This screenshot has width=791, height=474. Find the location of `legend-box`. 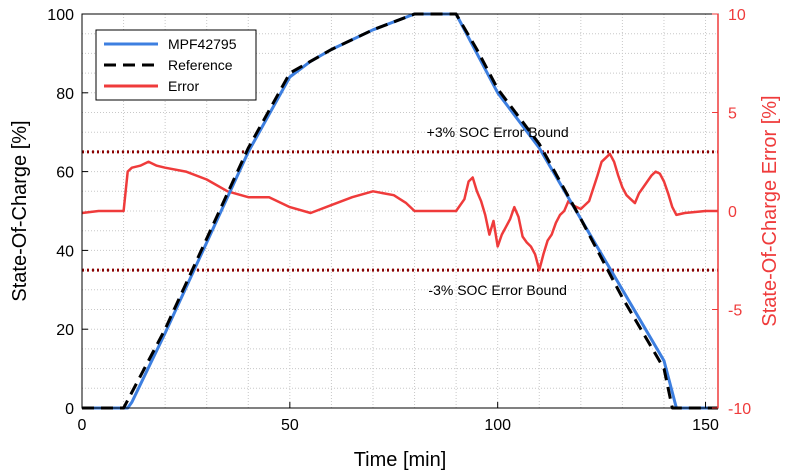

legend-box is located at coordinates (176, 65).